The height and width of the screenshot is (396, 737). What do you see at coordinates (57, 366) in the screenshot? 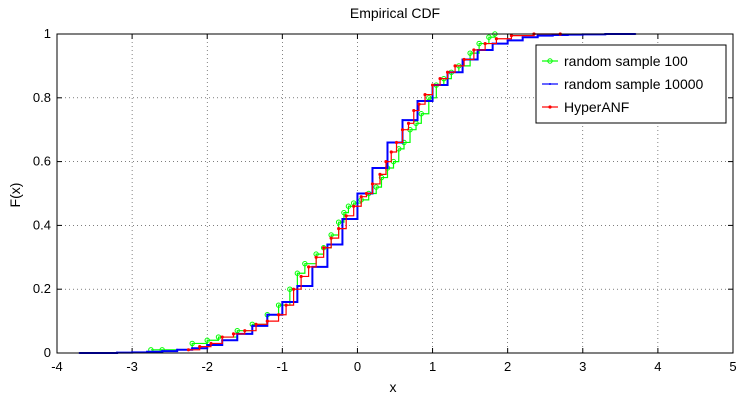
I see `x-tick-label: -4` at bounding box center [57, 366].